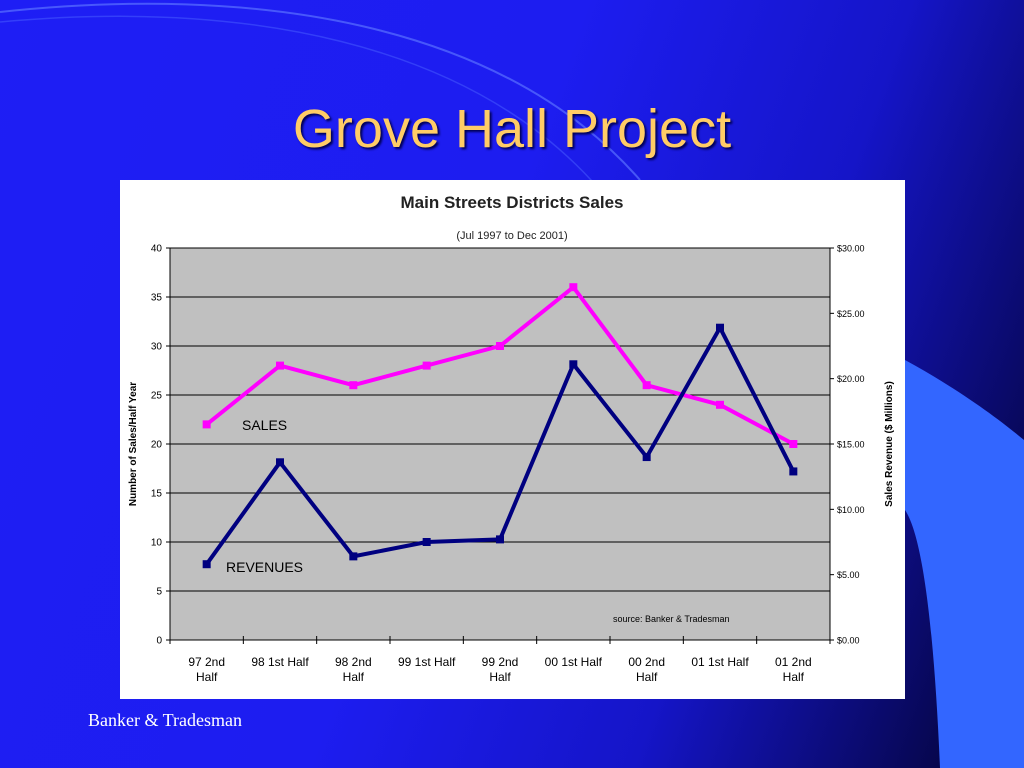 This screenshot has width=1024, height=768. What do you see at coordinates (851, 445) in the screenshot?
I see `right-axis-tick-label: $15.00` at bounding box center [851, 445].